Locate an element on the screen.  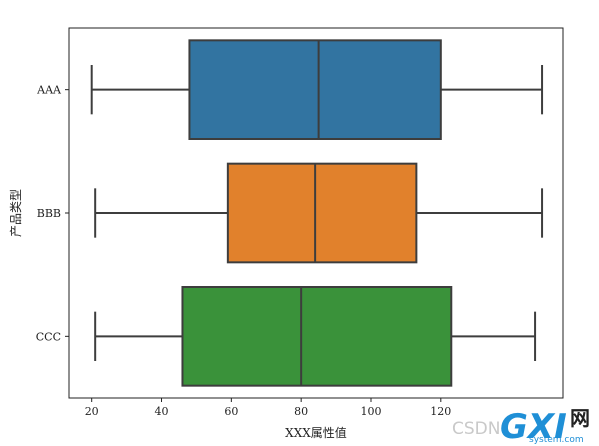
x-tick-label: 20 is located at coordinates (92, 411).